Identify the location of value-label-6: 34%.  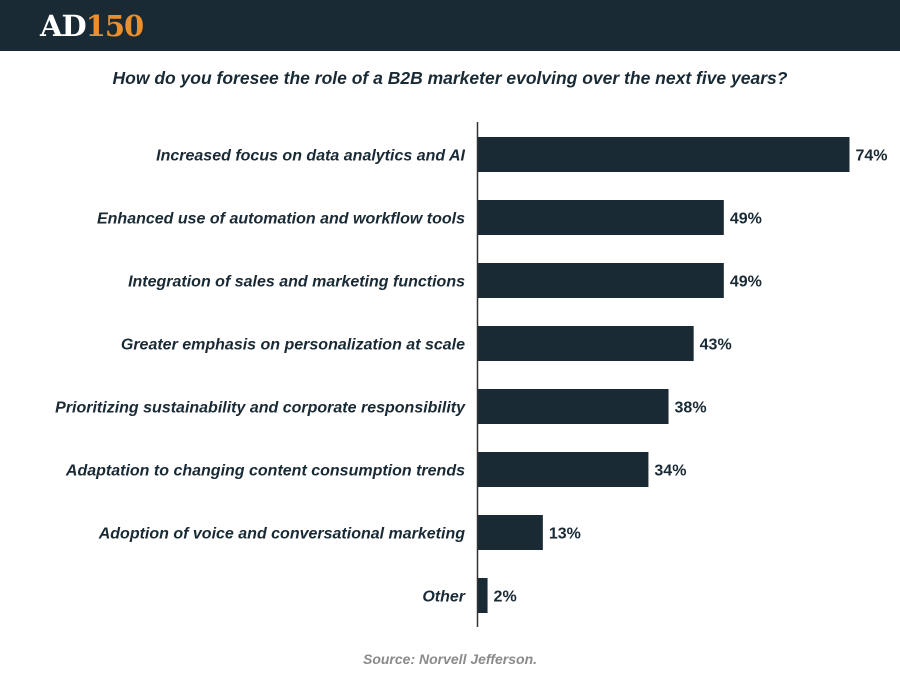
(670, 471).